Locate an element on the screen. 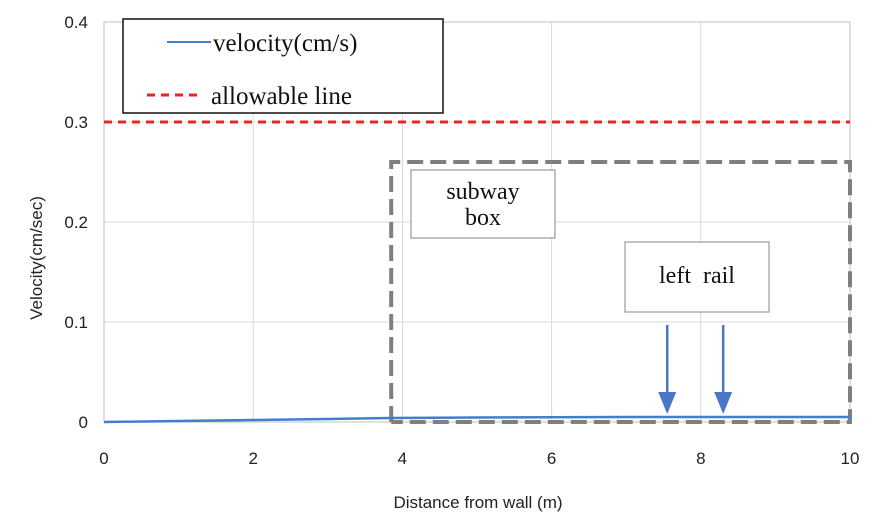  x-tick-label: 4 is located at coordinates (402, 458).